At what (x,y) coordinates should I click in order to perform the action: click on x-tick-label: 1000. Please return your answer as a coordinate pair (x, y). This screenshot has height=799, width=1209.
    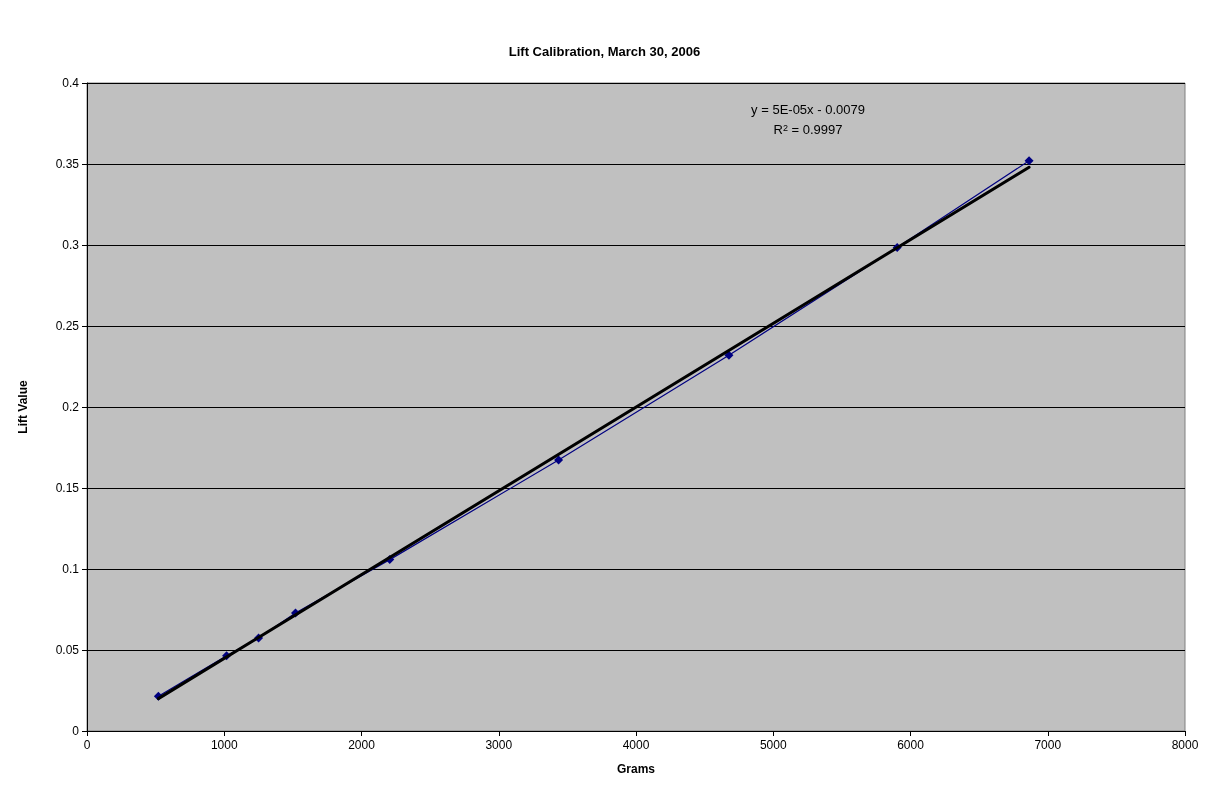
    Looking at the image, I should click on (224, 745).